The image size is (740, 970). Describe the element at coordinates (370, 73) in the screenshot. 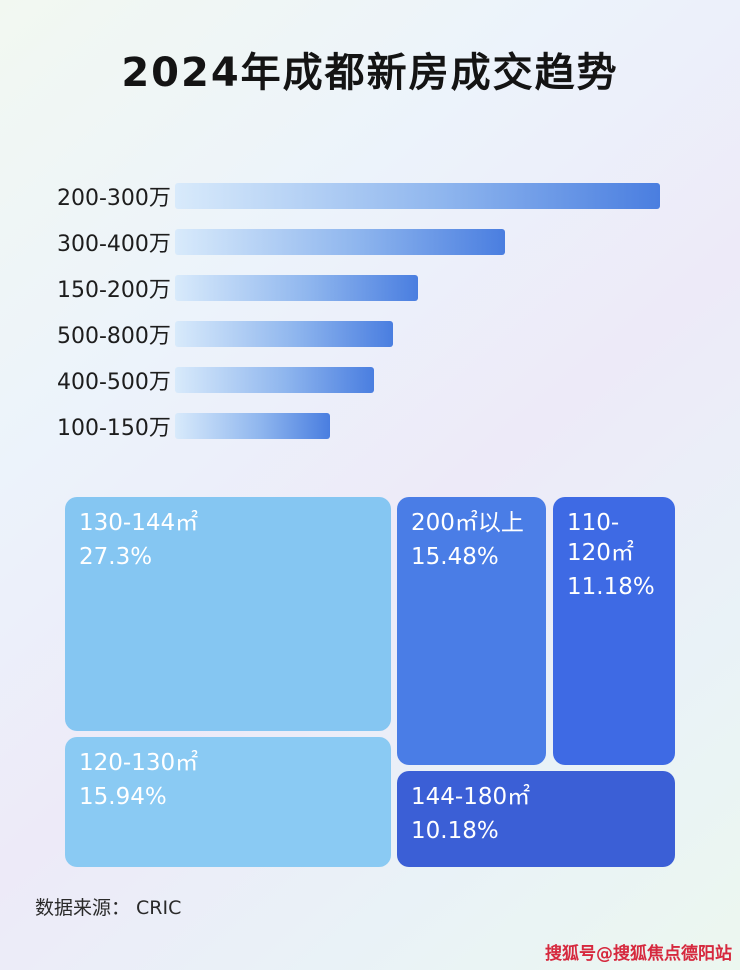

I see `page-title: 2024年成都新房成交趋势` at that location.